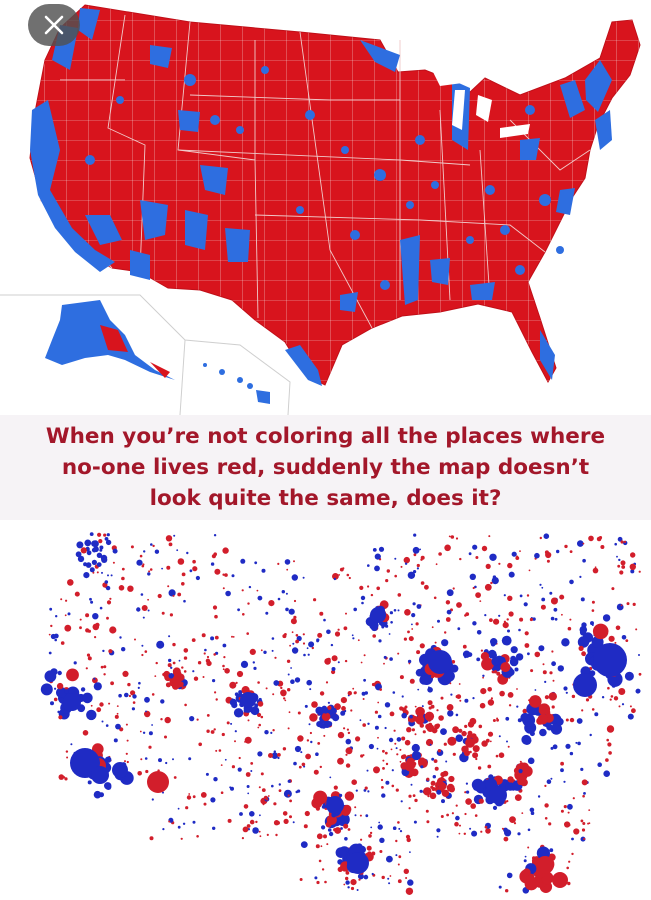 The height and width of the screenshot is (900, 651). I want to click on close-button, so click(54, 25).